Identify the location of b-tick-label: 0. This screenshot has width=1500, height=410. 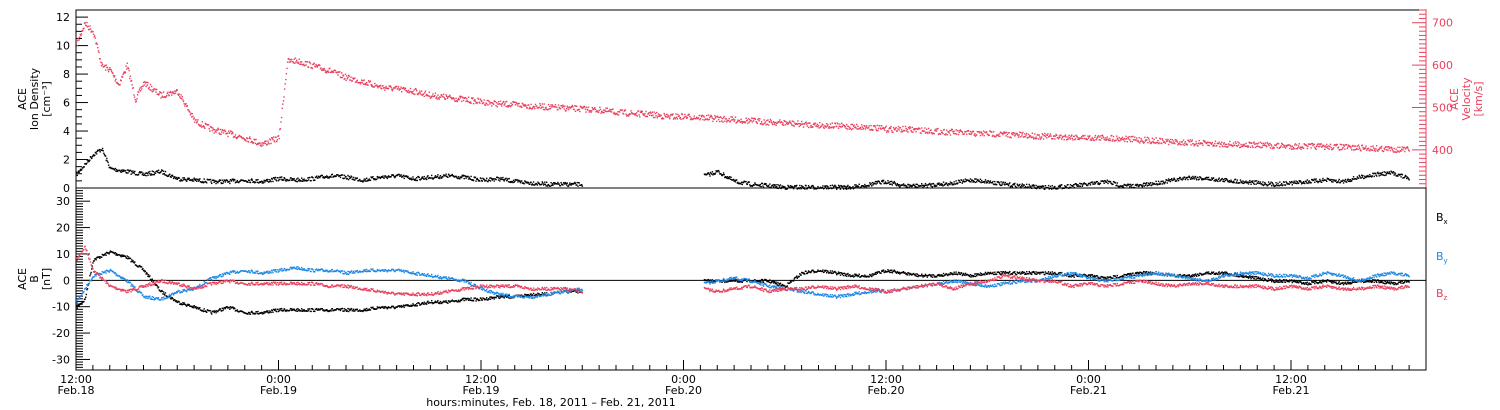
(66, 280).